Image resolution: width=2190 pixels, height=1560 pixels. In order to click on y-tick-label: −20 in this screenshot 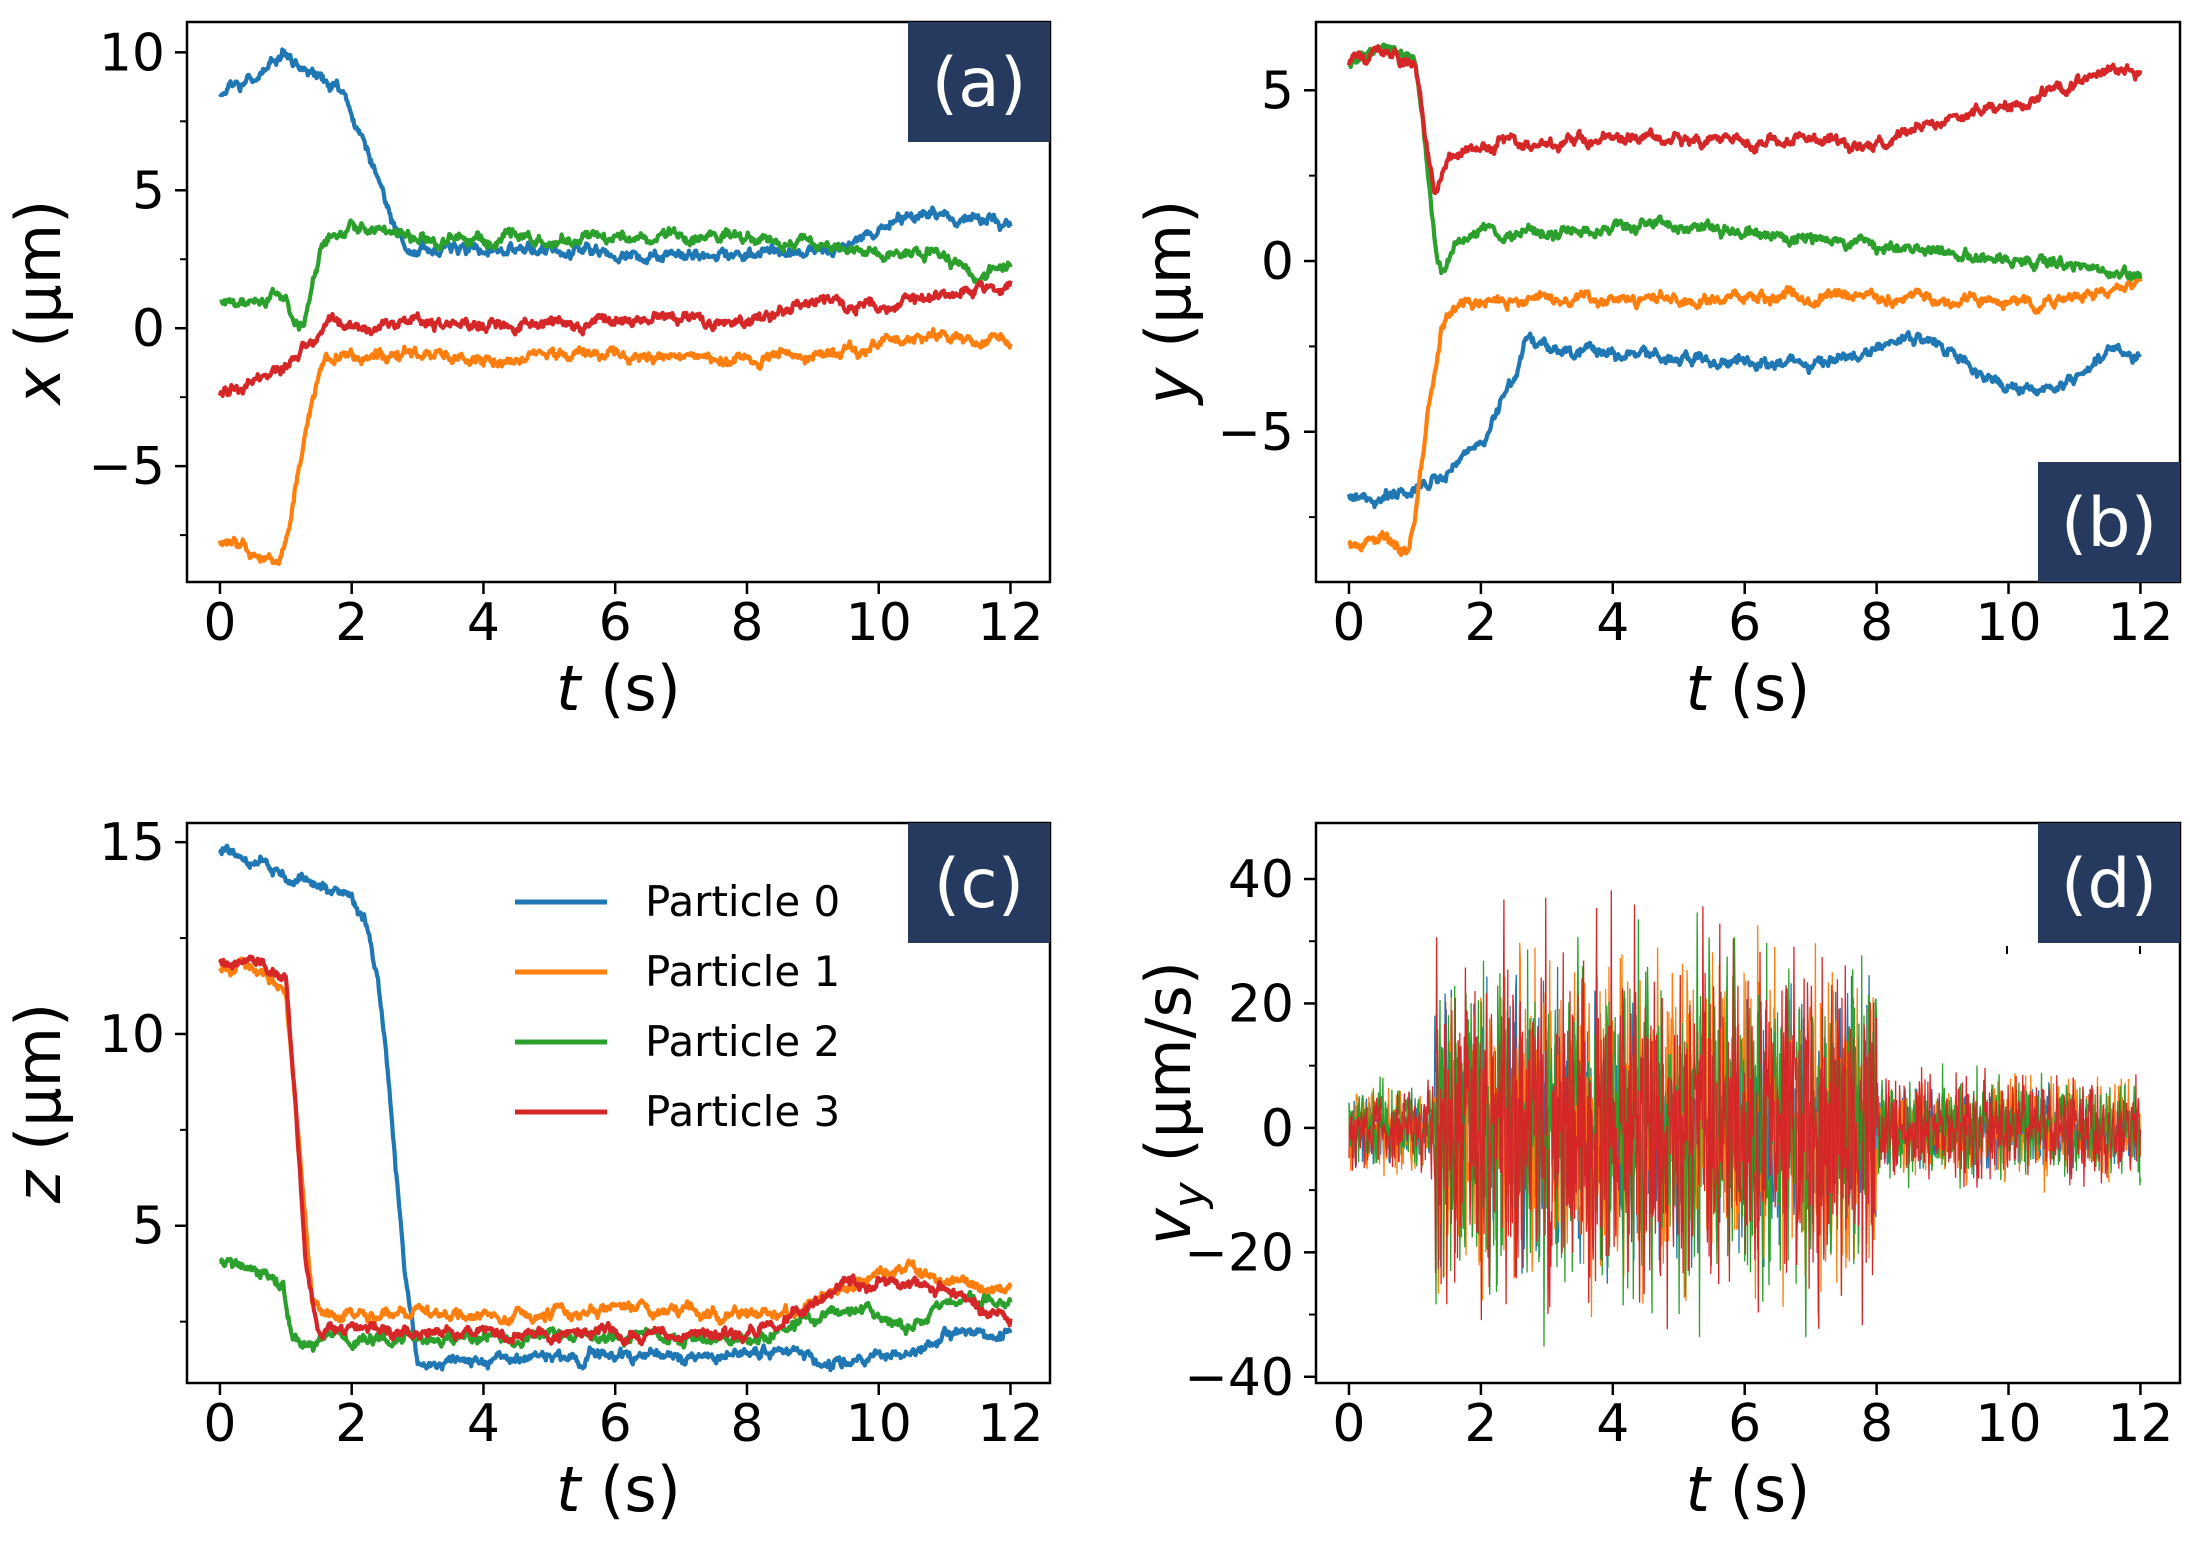, I will do `click(1239, 1253)`.